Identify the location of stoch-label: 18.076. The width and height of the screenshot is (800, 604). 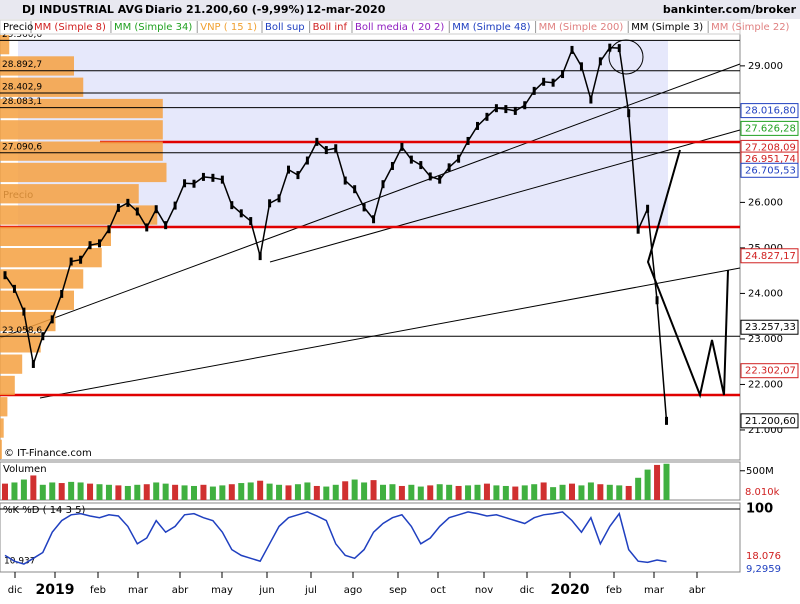
(763, 556).